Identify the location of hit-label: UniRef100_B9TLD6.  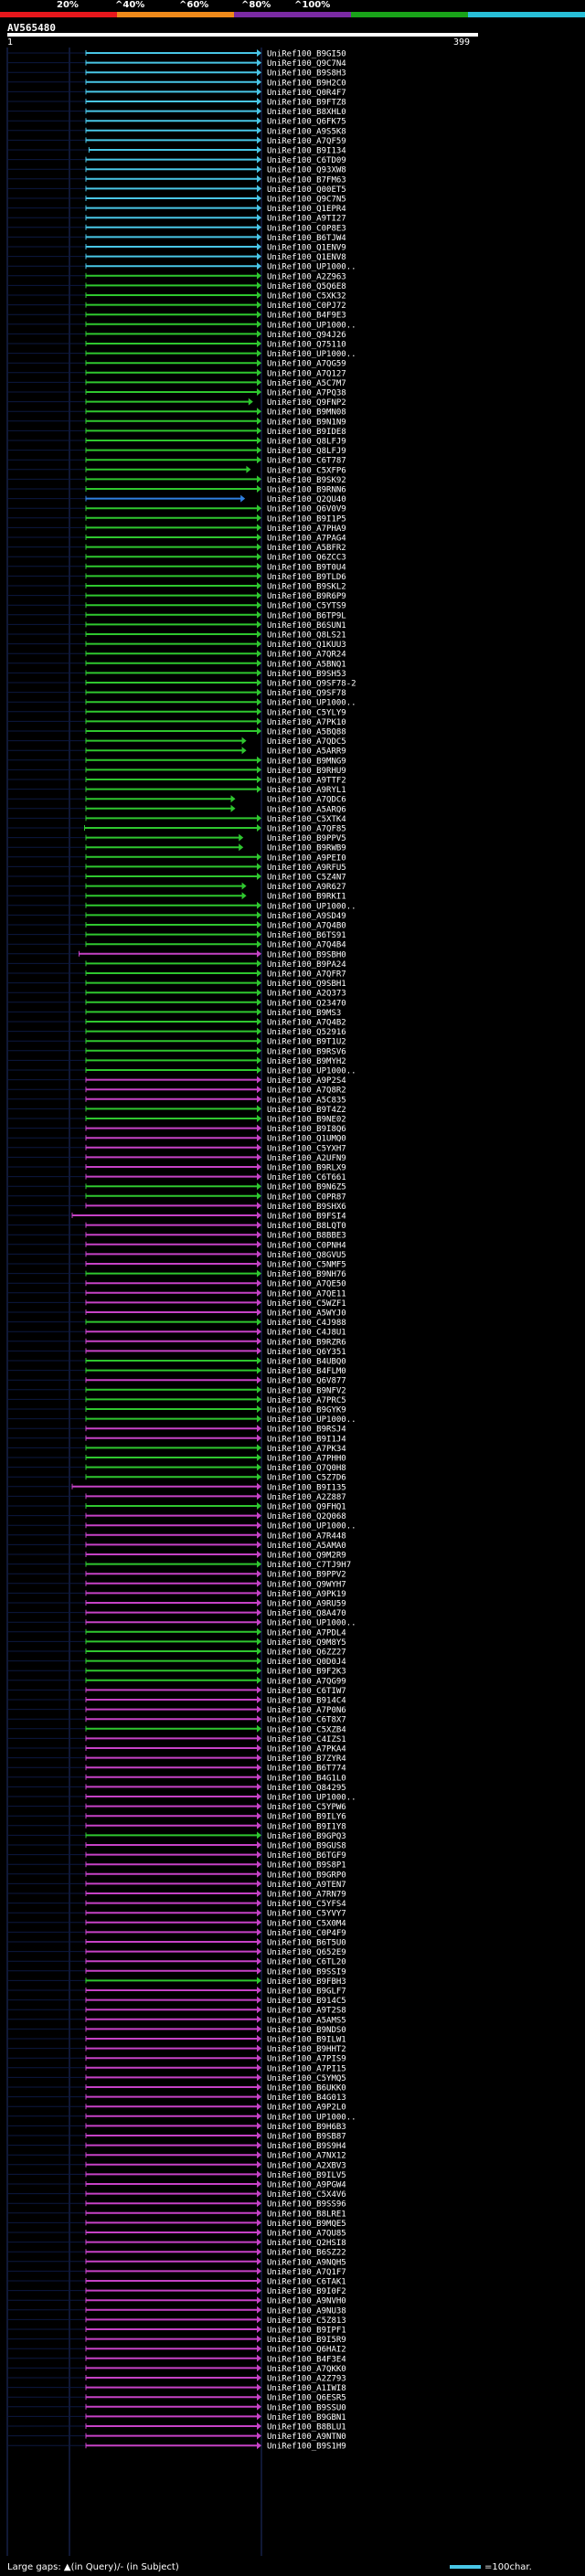
(307, 577).